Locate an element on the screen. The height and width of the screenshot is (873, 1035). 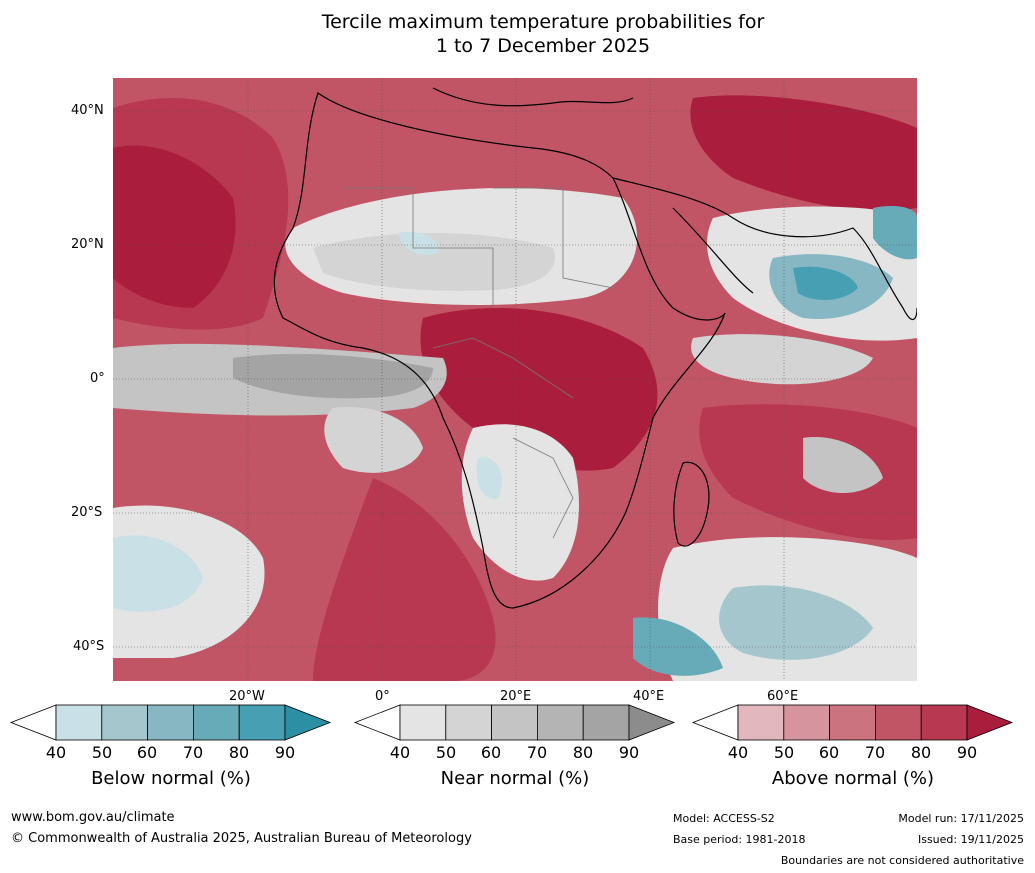
asia-above-peak is located at coordinates (803, 153).